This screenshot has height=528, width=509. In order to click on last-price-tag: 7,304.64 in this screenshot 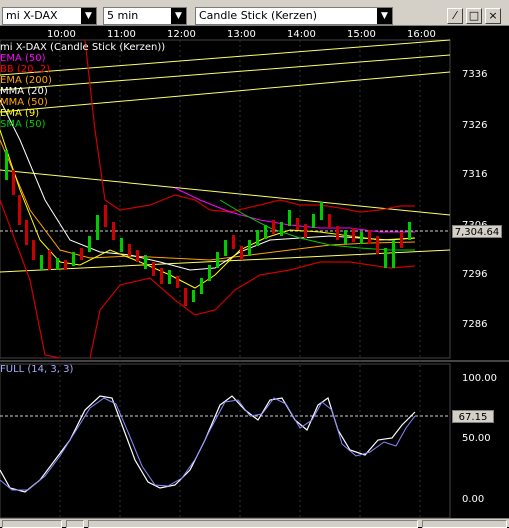, I will do `click(477, 231)`.